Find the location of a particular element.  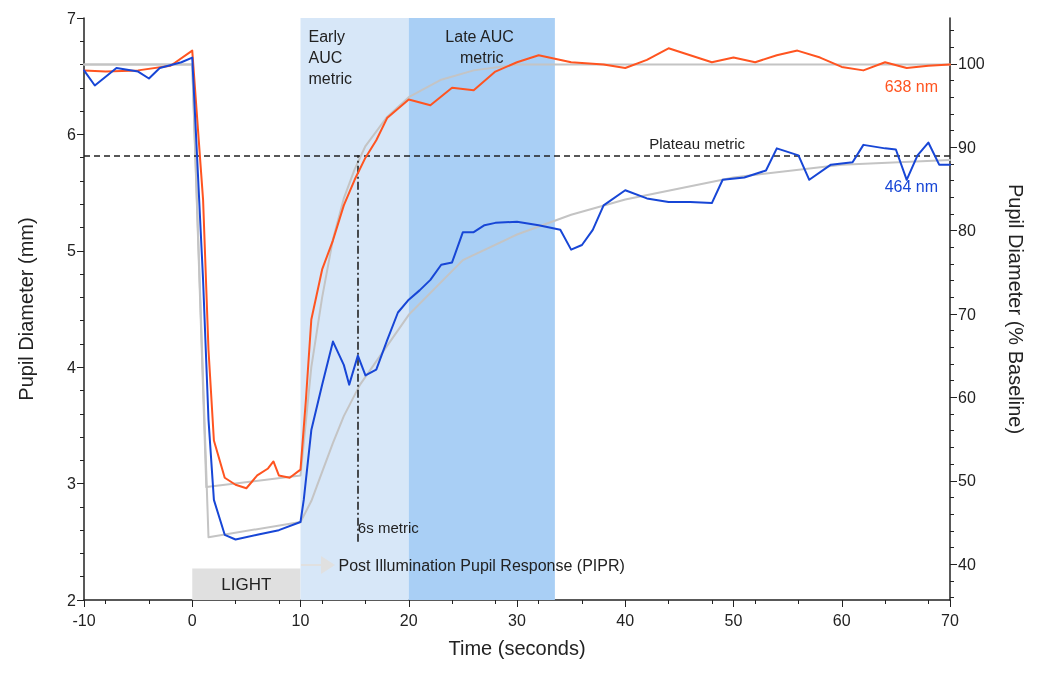

y2-tick-label: 40 is located at coordinates (967, 564).